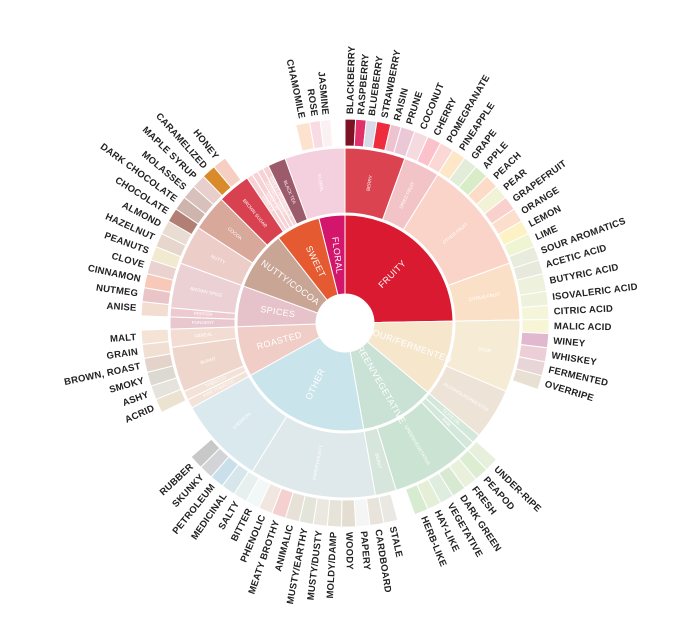  What do you see at coordinates (337, 255) in the screenshot?
I see `inner-label-floral: FLORAL` at bounding box center [337, 255].